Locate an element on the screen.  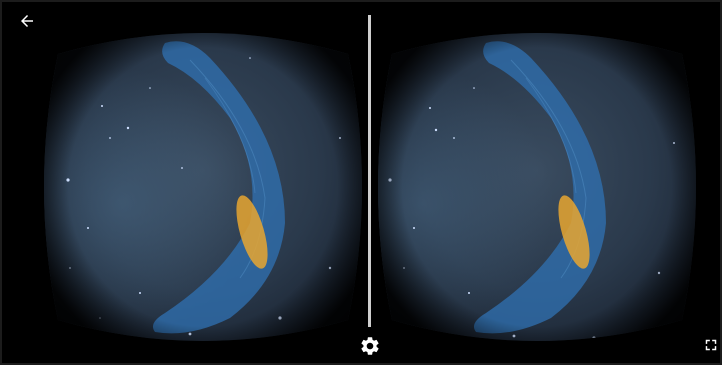
back-button is located at coordinates (27, 21).